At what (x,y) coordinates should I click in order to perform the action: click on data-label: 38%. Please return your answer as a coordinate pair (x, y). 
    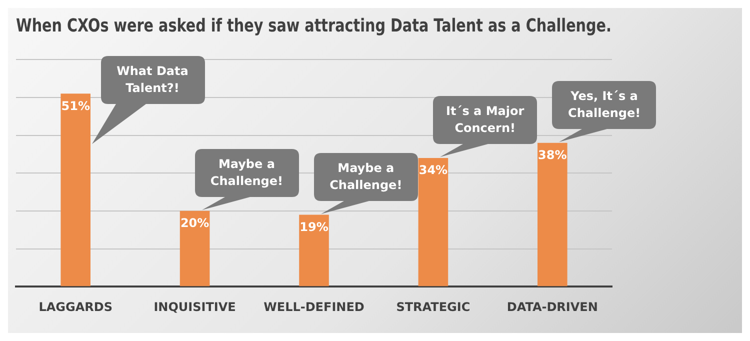
    Looking at the image, I should click on (552, 155).